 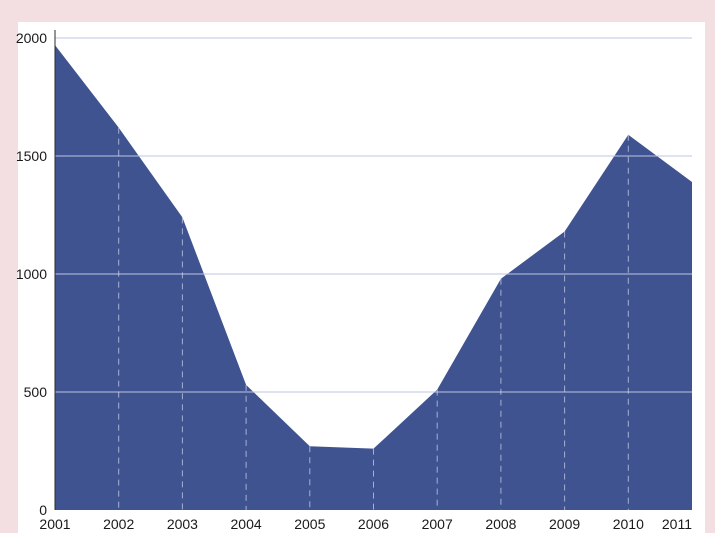 I want to click on x-tick-label: 2011, so click(x=677, y=524).